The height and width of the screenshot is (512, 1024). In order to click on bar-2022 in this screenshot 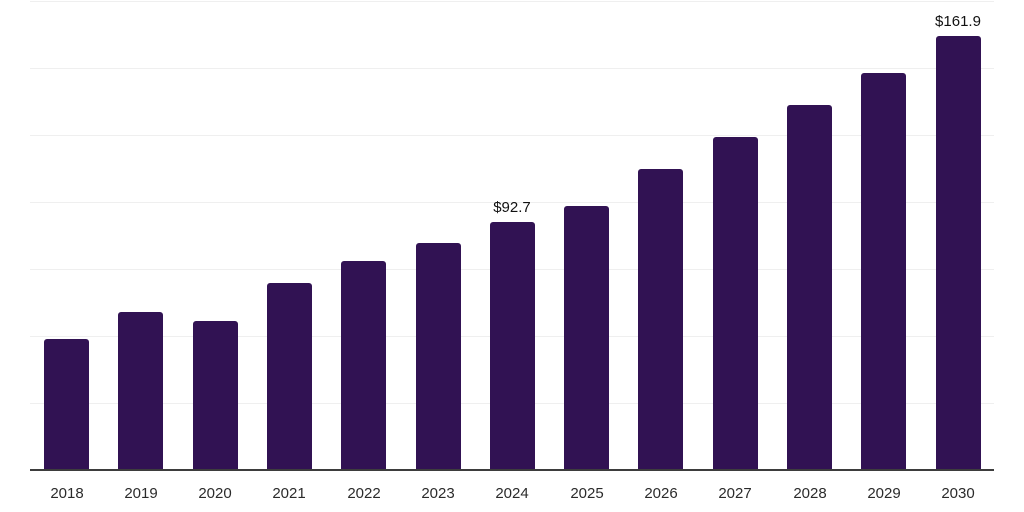, I will do `click(363, 365)`.